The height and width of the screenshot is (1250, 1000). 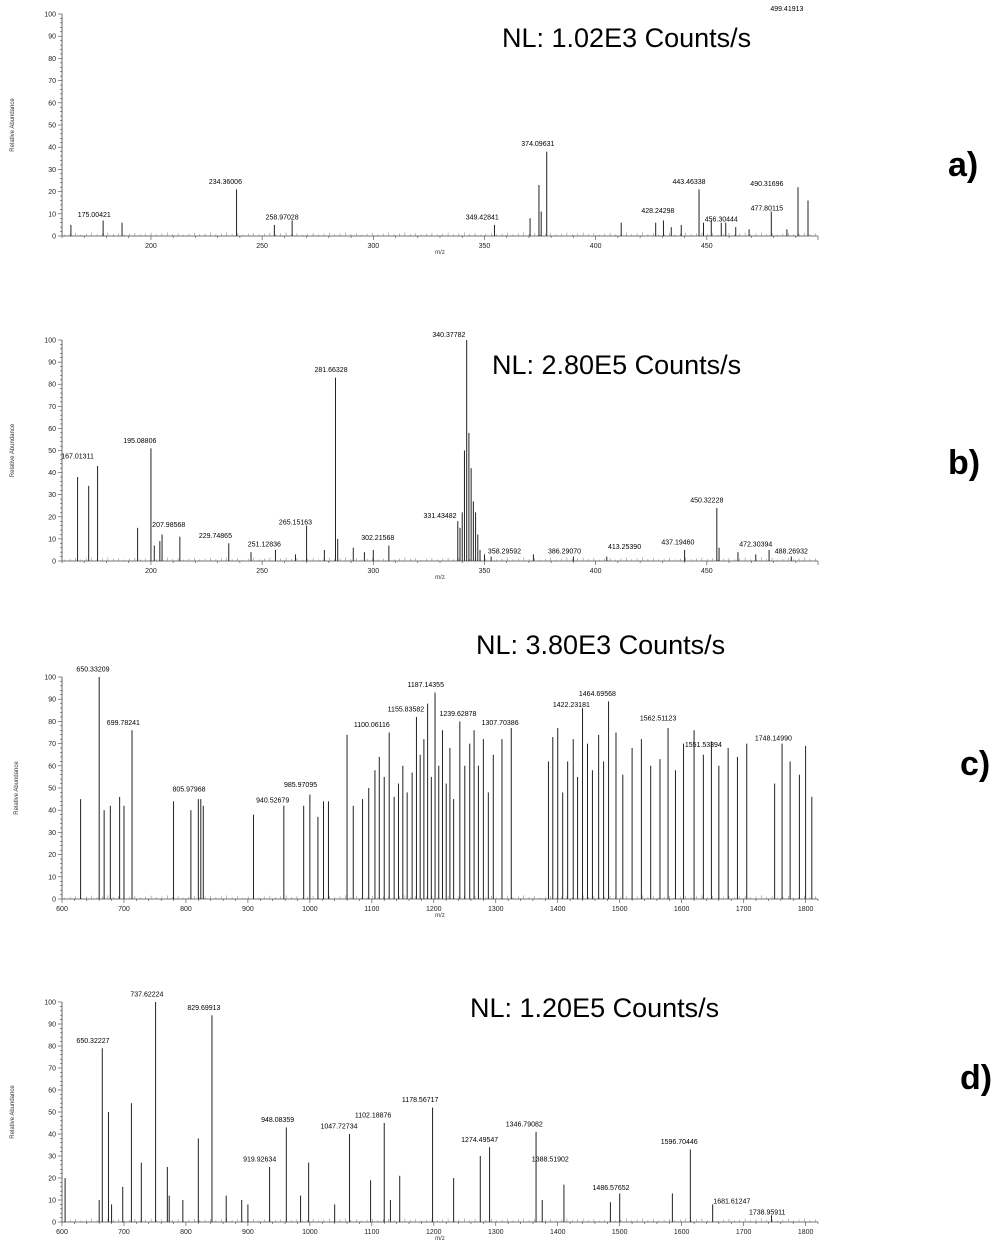 What do you see at coordinates (124, 1232) in the screenshot?
I see `x-tick-label: 700` at bounding box center [124, 1232].